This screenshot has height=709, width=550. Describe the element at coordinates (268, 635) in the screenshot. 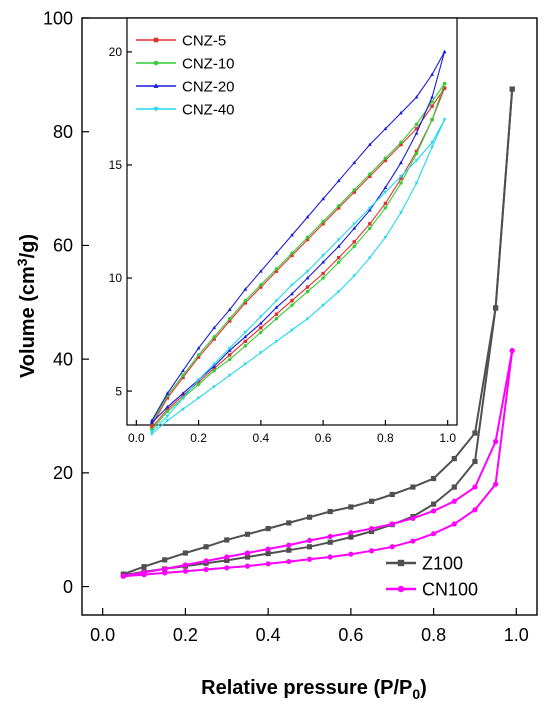

I see `x-tick-label: 0.4` at that location.